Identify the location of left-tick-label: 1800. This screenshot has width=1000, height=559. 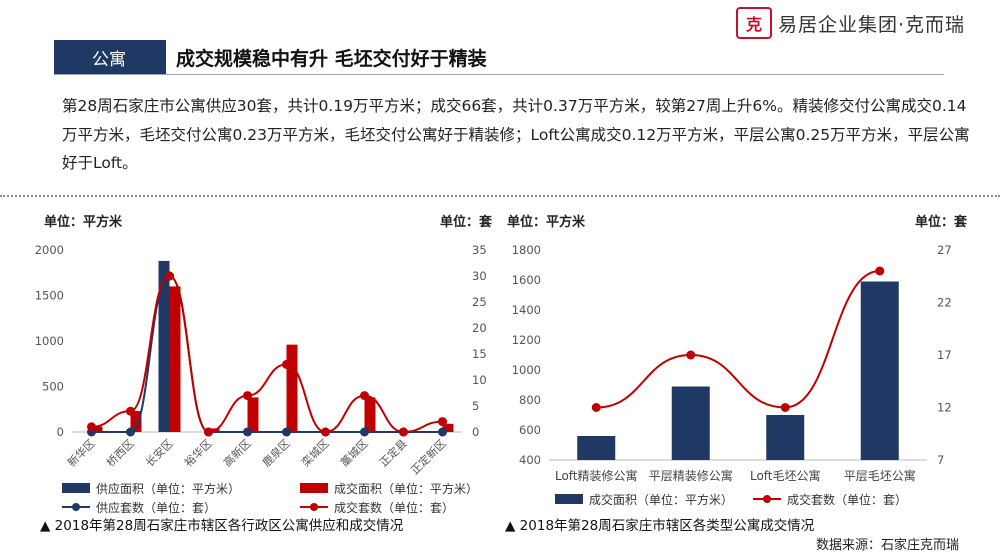
(526, 250).